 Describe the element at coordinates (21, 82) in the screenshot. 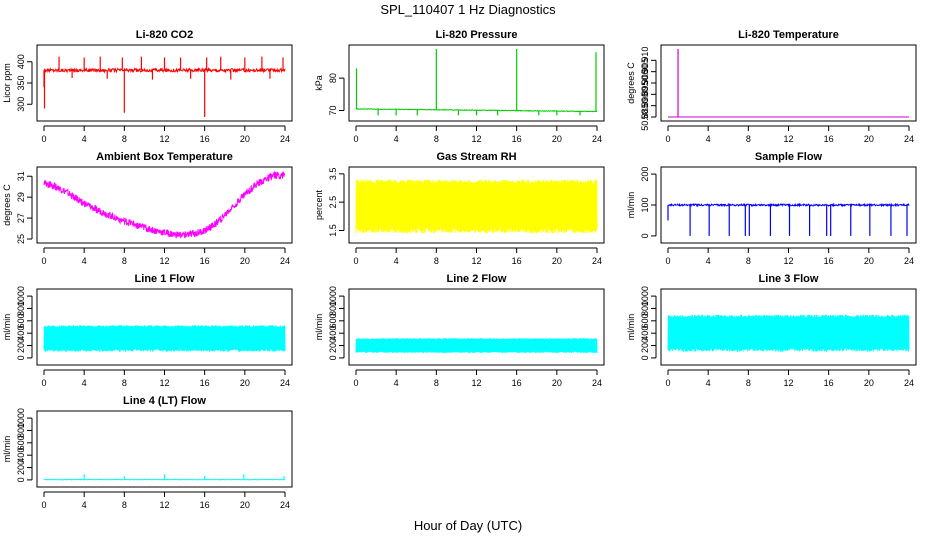

I see `y-tick-label: 350` at that location.